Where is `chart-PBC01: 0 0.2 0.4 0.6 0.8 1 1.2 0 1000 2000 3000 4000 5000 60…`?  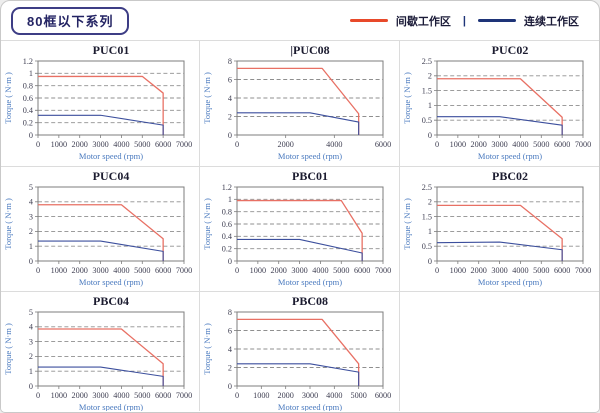
chart-PBC01: 0 0.2 0.4 0.6 0.8 1 1.2 0 1000 2000 3000 4000 5000 60… is located at coordinates (296, 228).